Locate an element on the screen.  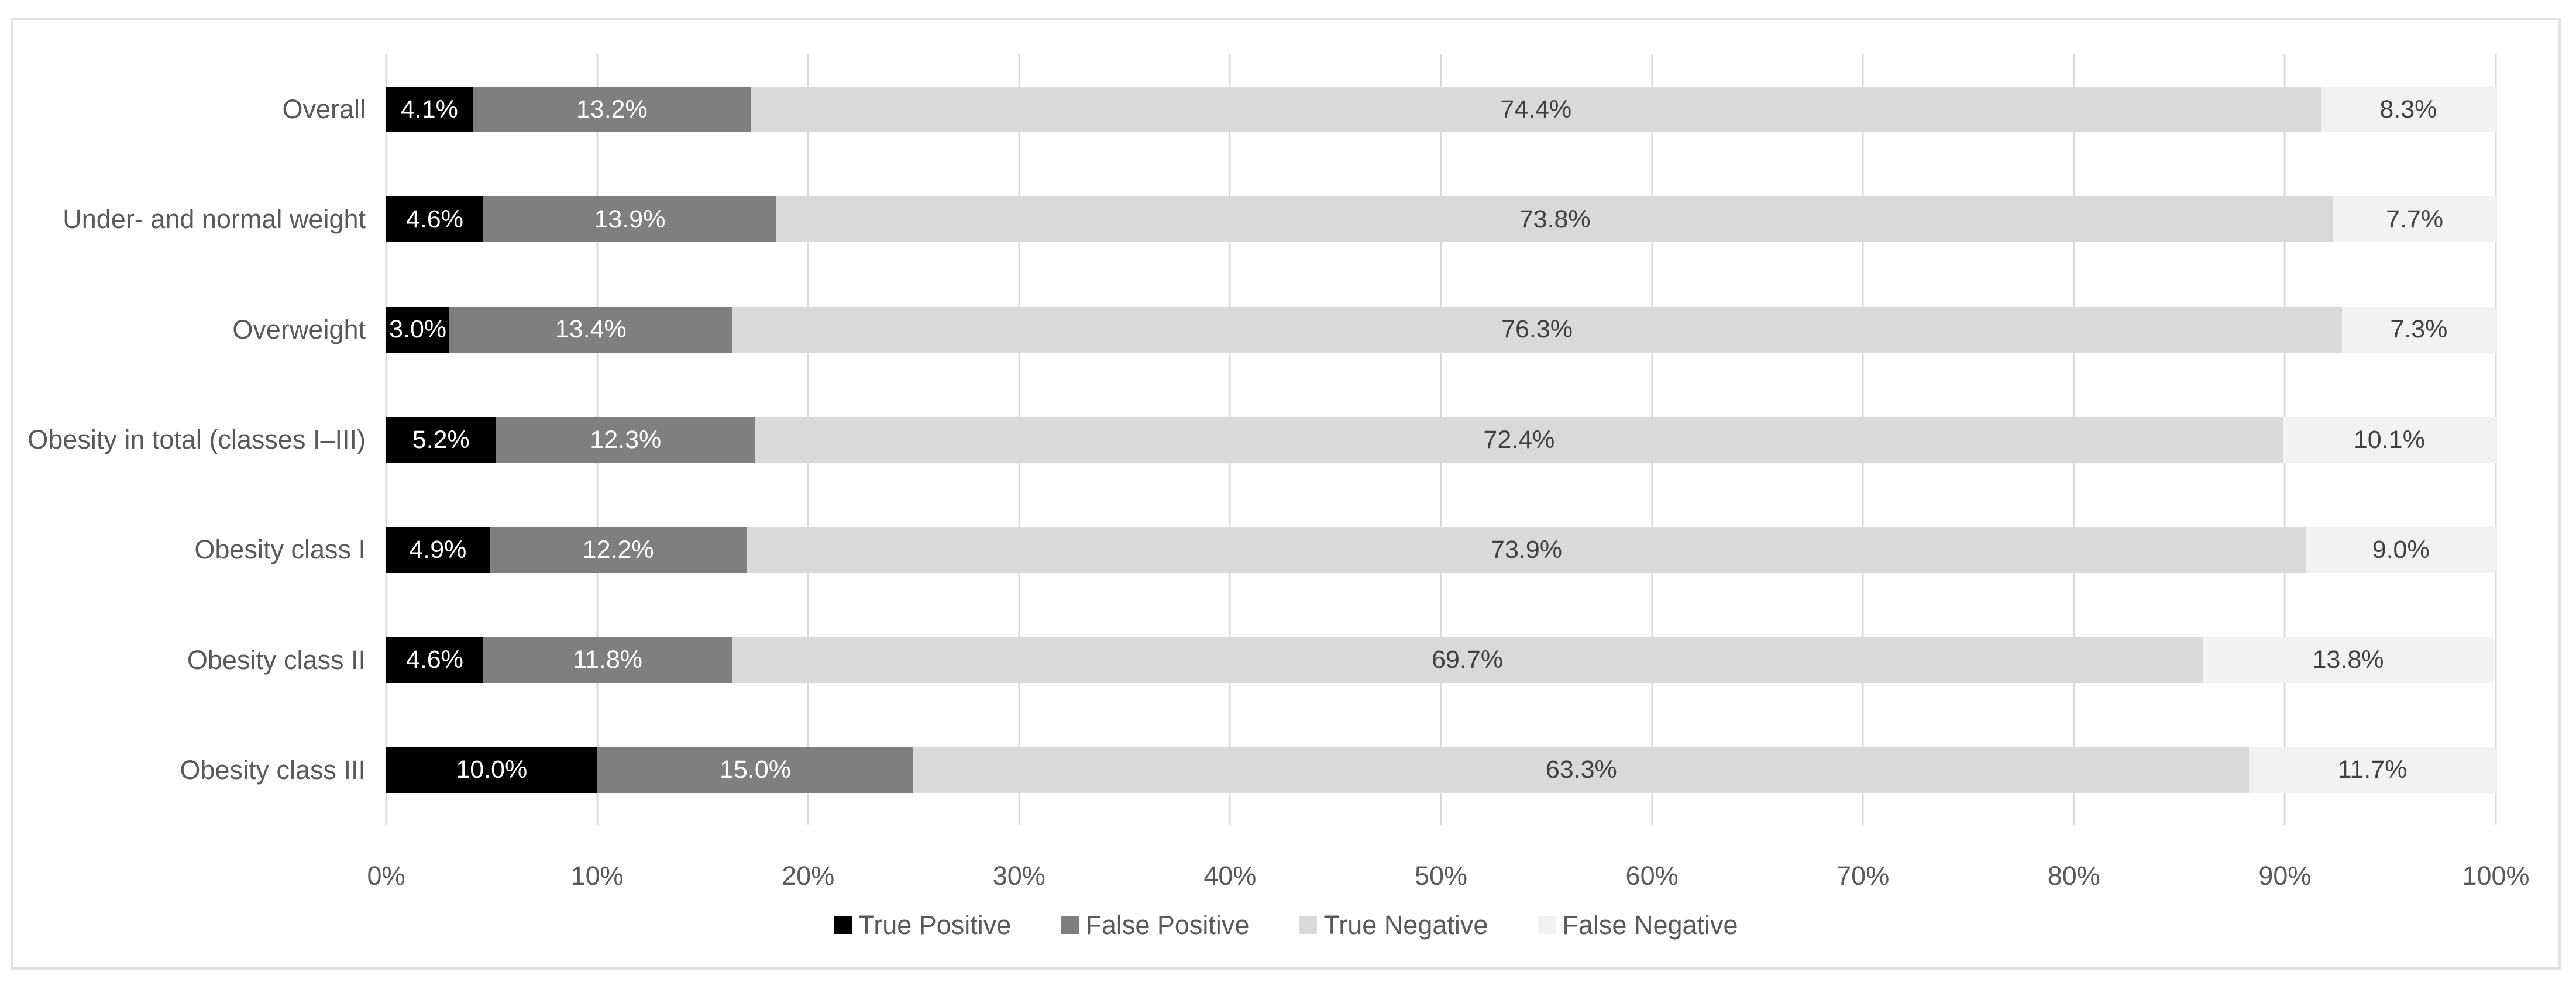
bar-segment-false-positive: 15.0% is located at coordinates (755, 770).